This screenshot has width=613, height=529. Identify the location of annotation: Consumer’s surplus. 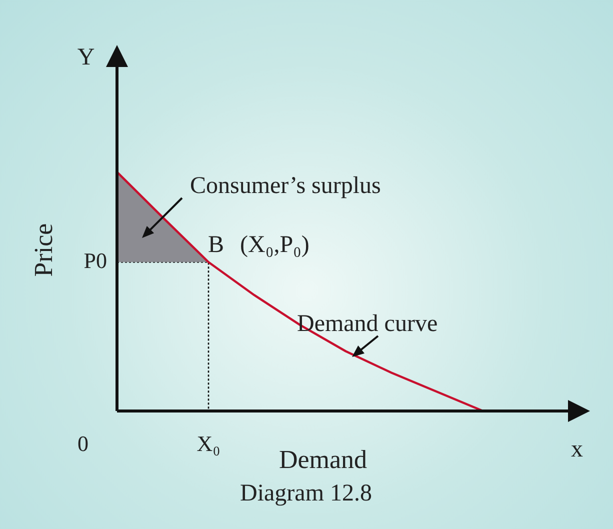
(285, 186).